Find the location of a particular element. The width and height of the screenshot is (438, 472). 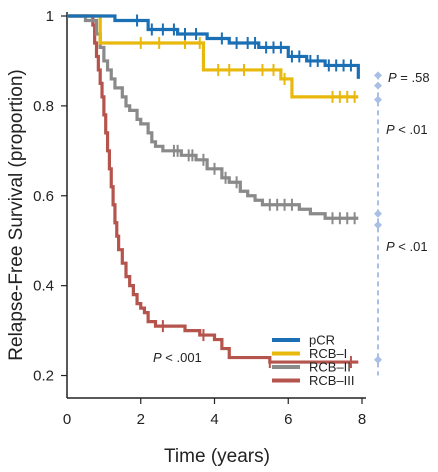

x-tick-label: 0 is located at coordinates (67, 419).